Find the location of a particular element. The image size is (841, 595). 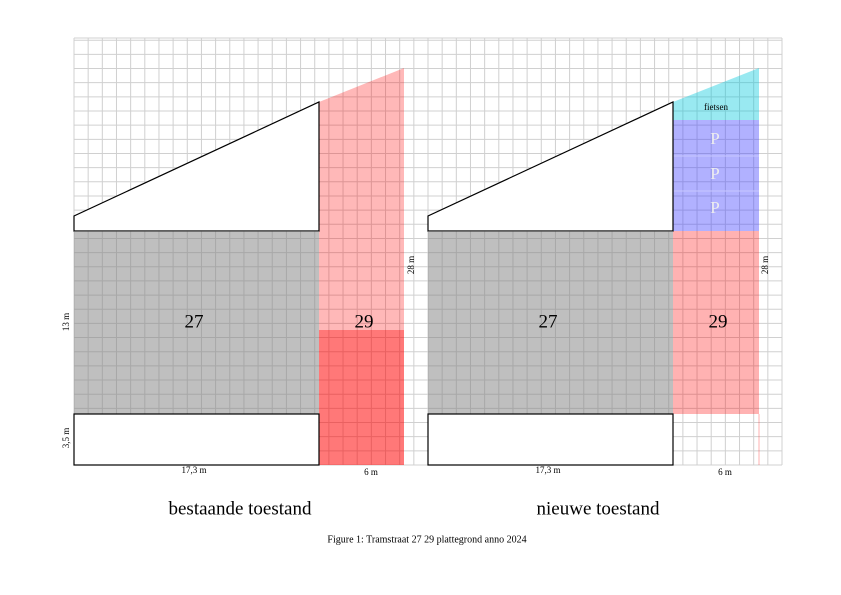

bike-area is located at coordinates (716, 94).